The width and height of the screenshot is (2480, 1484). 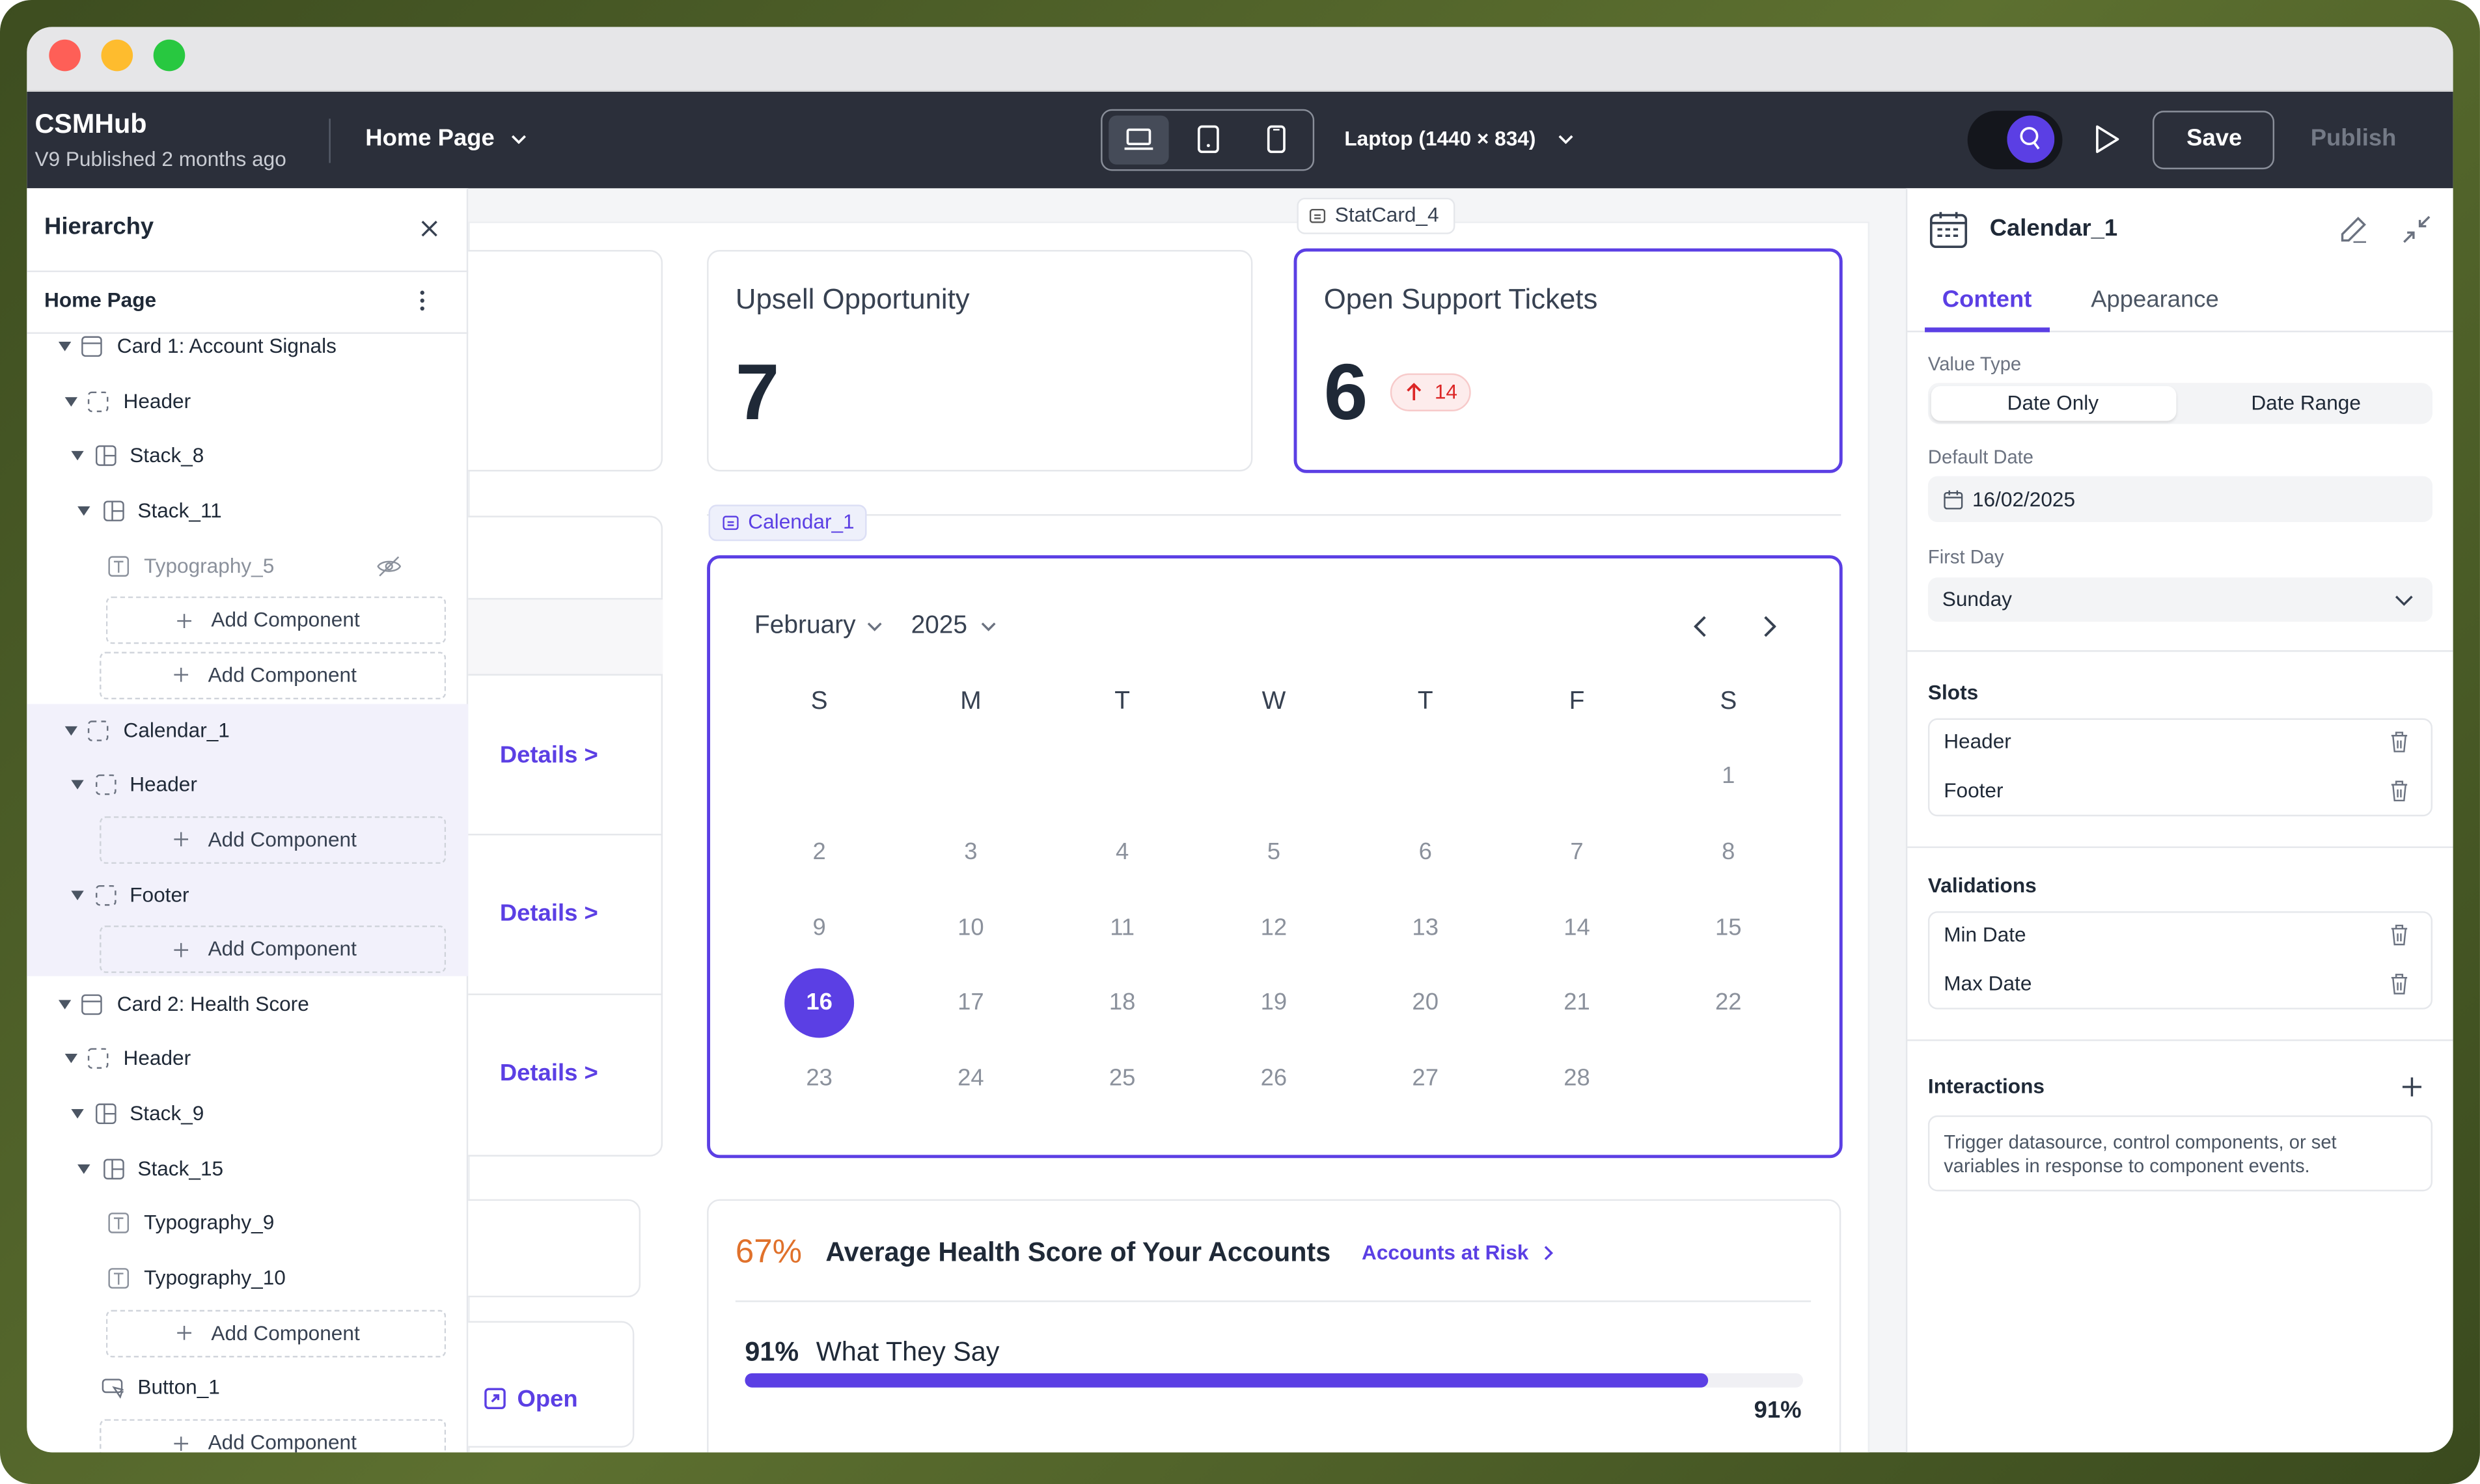 What do you see at coordinates (971, 1078) in the screenshot?
I see `day: 24` at bounding box center [971, 1078].